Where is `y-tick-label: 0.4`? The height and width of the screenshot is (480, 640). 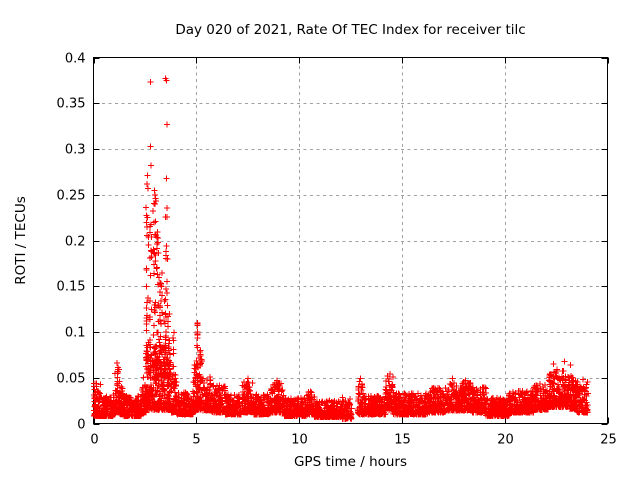 y-tick-label: 0.4 is located at coordinates (75, 59).